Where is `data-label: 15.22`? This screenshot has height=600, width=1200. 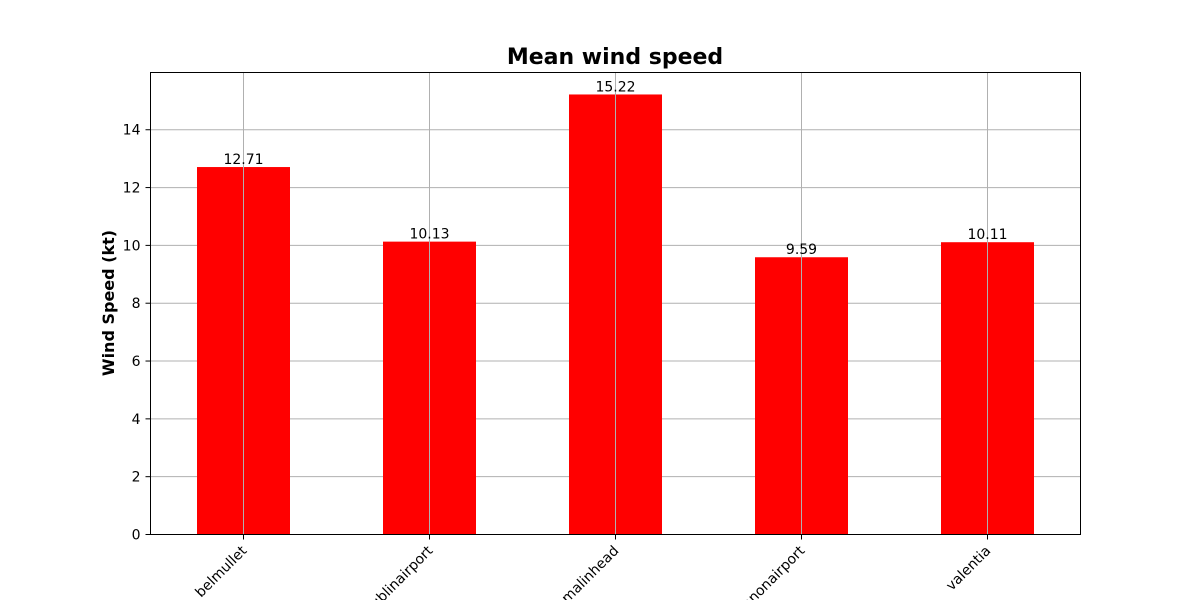
data-label: 15.22 is located at coordinates (615, 87).